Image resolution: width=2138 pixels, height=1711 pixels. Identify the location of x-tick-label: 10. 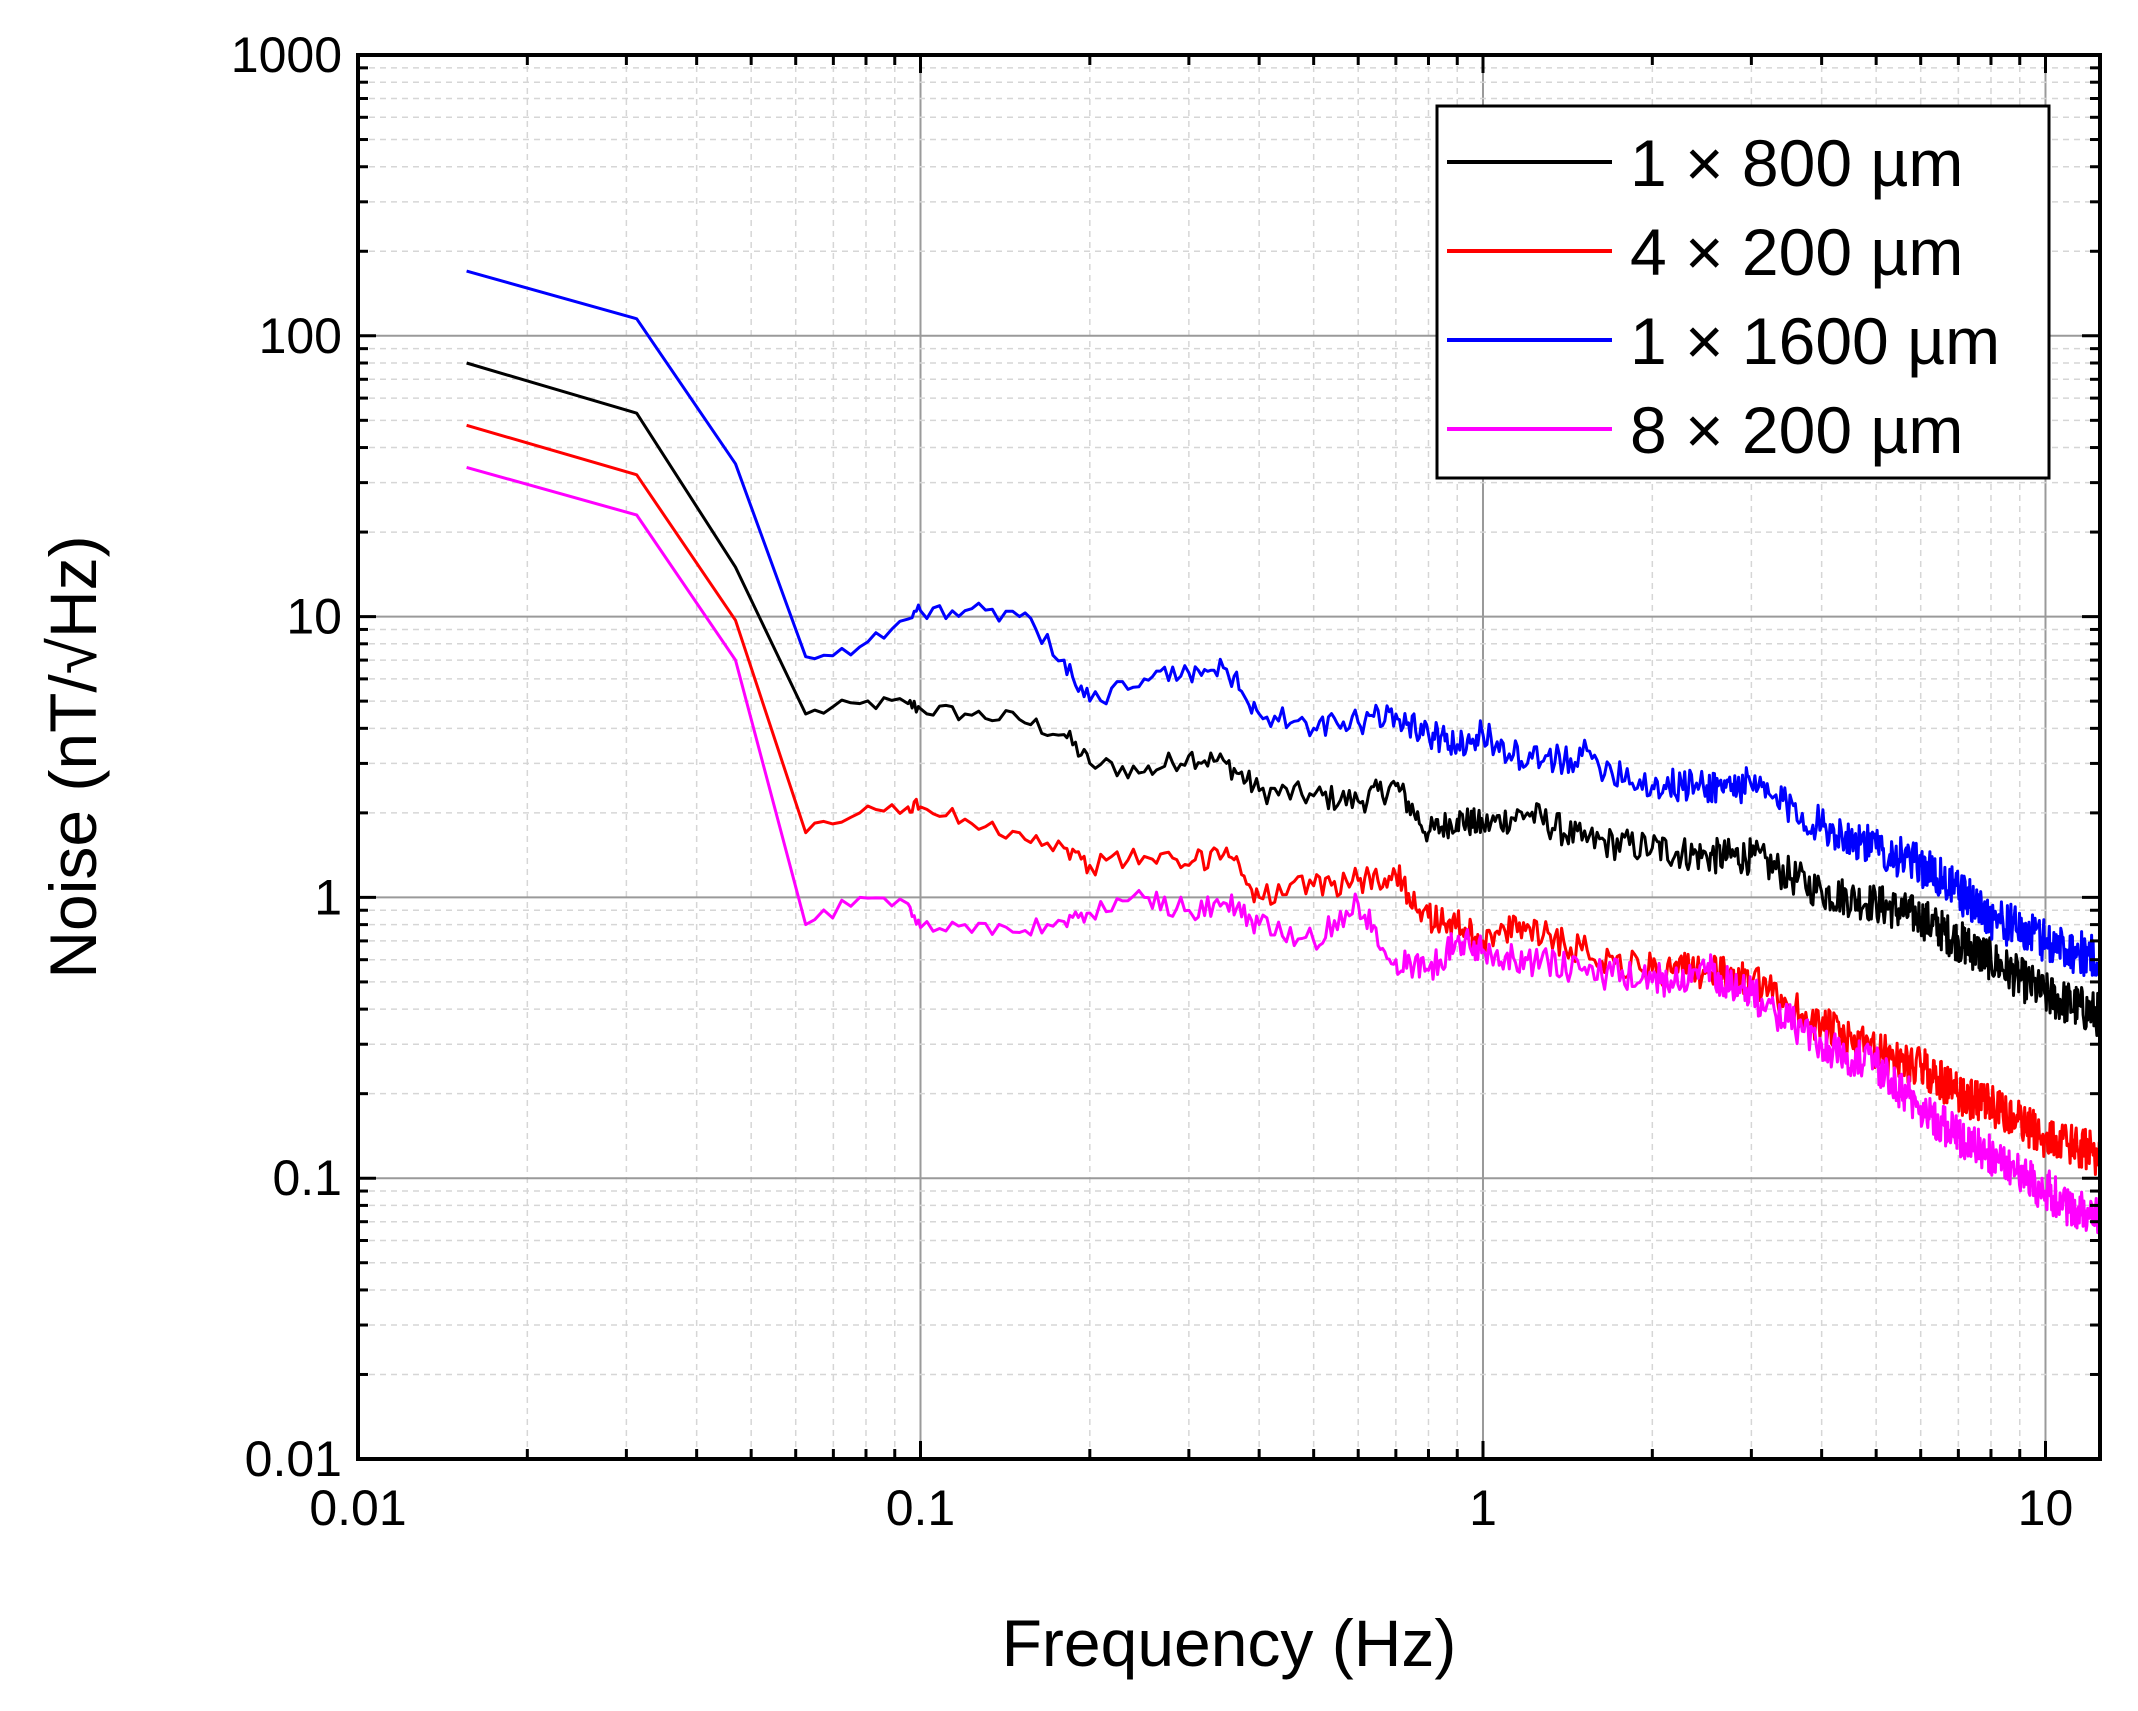
(2046, 1508).